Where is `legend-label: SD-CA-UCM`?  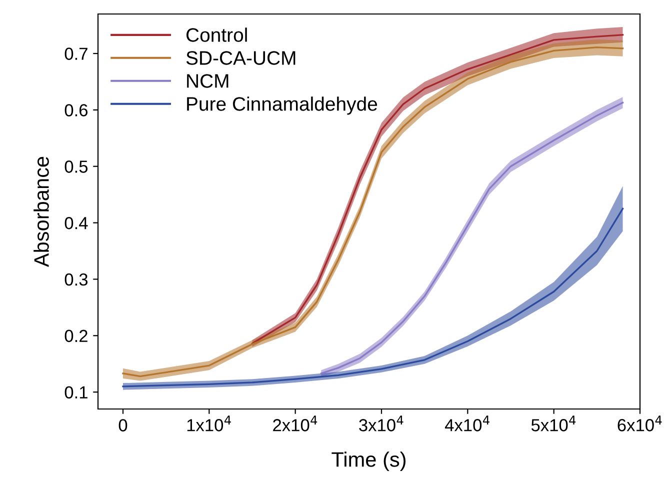 legend-label: SD-CA-UCM is located at coordinates (241, 58).